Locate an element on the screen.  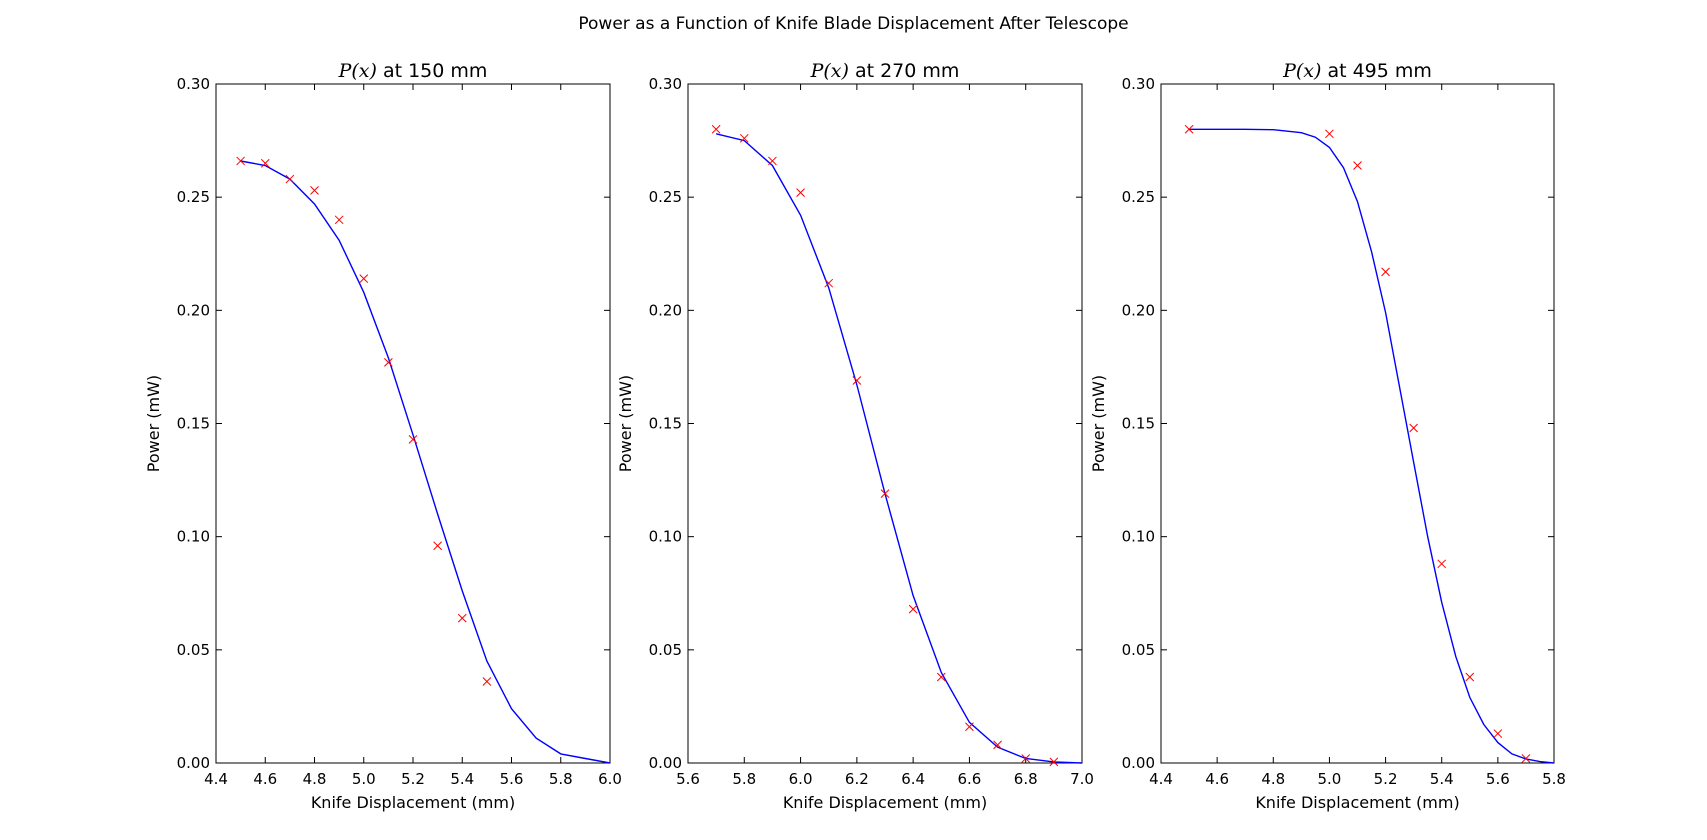
x-tick-label: 5.4 is located at coordinates (462, 779).